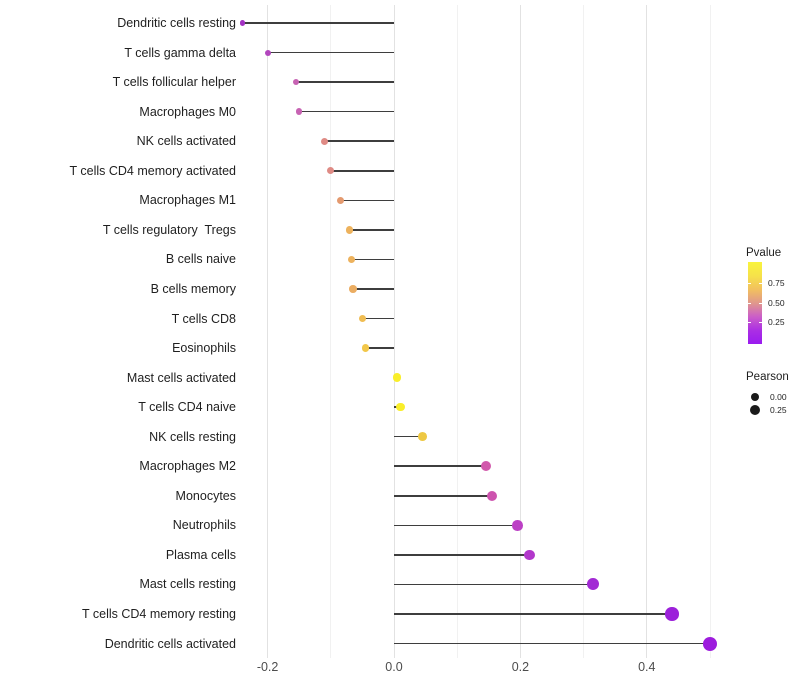 The height and width of the screenshot is (700, 800). Describe the element at coordinates (755, 303) in the screenshot. I see `pvalue-colorbar` at that location.